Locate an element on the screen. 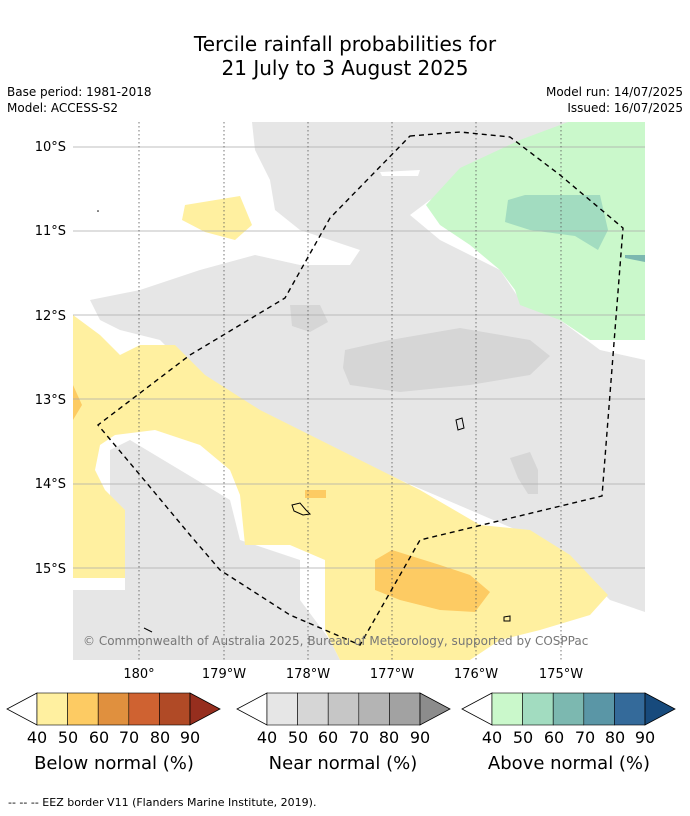  lat-label: 15°S is located at coordinates (50, 569).